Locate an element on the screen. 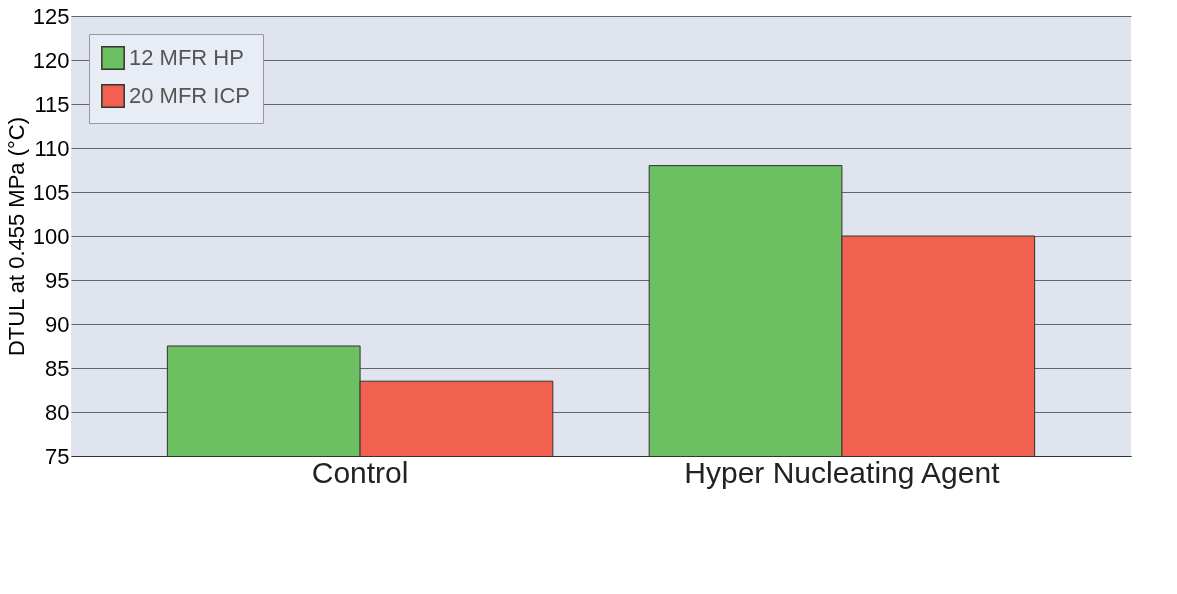 This screenshot has width=1177, height=594. y-tick-label: 100 is located at coordinates (51, 236).